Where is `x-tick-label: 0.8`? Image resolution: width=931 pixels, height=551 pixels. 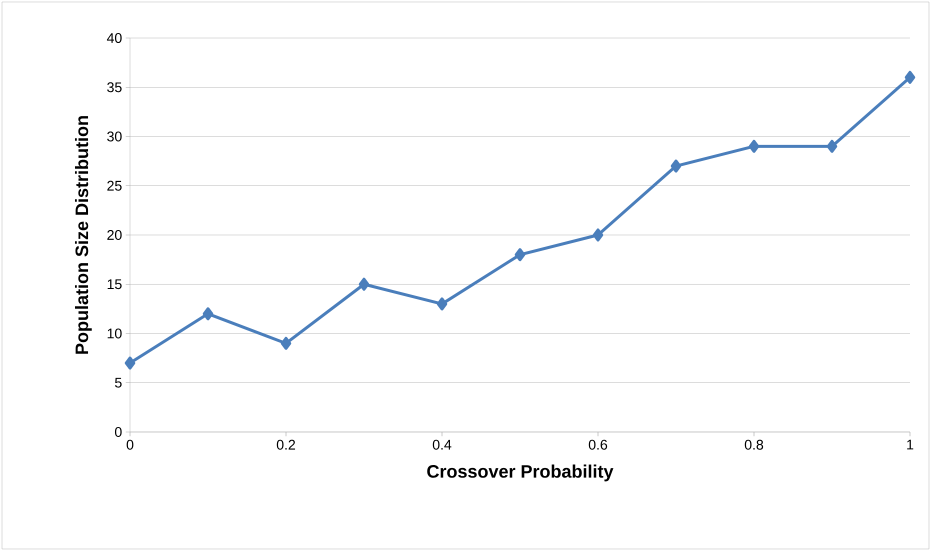
x-tick-label: 0.8 is located at coordinates (754, 445).